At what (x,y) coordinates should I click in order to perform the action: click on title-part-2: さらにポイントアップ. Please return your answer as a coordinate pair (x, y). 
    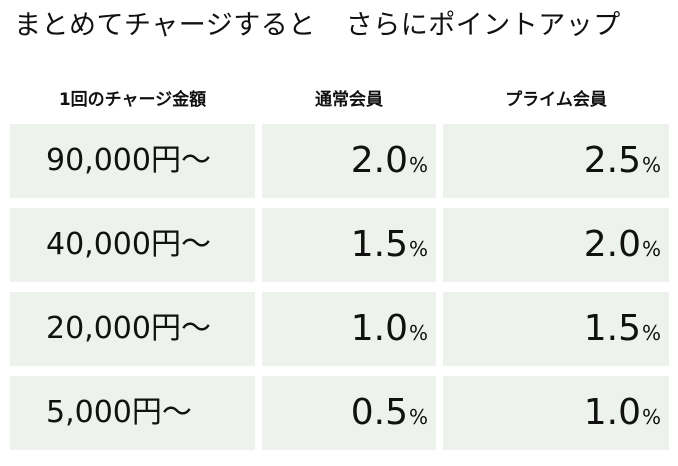
    Looking at the image, I should click on (483, 25).